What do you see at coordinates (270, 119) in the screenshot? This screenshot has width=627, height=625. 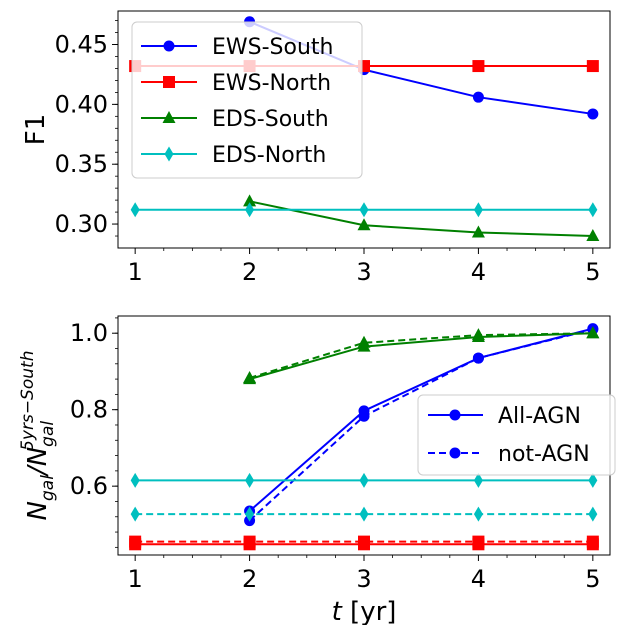 I see `legend-label: EDS-South` at bounding box center [270, 119].